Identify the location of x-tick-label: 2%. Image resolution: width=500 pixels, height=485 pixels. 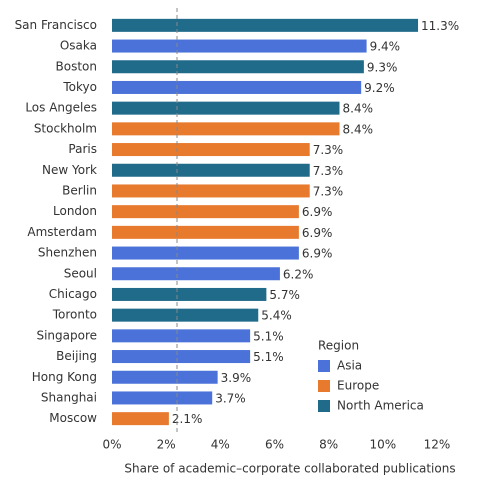
(166, 445).